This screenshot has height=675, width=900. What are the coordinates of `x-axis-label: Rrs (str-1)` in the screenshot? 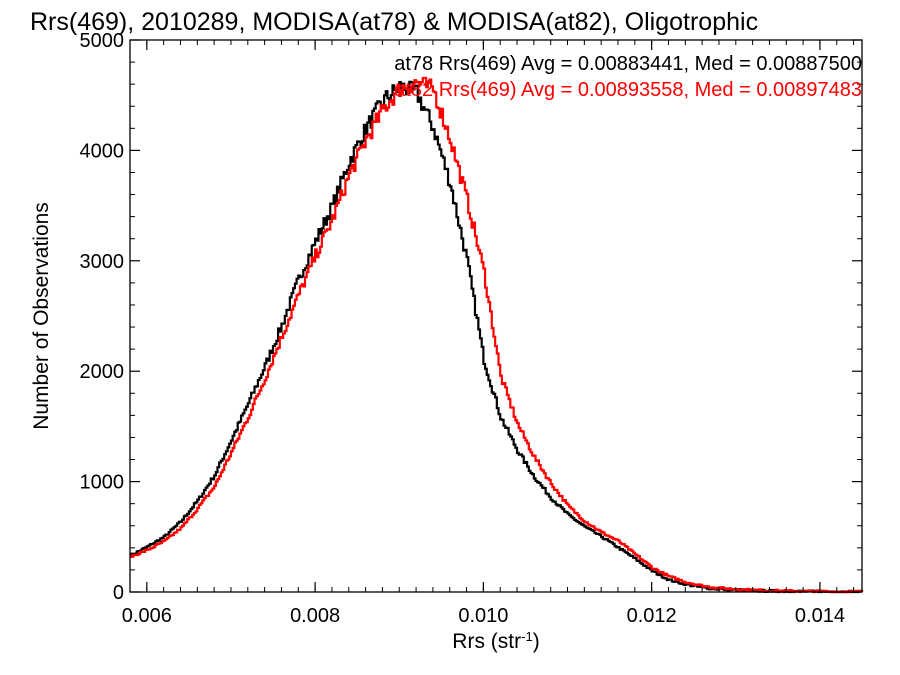 It's located at (495, 641).